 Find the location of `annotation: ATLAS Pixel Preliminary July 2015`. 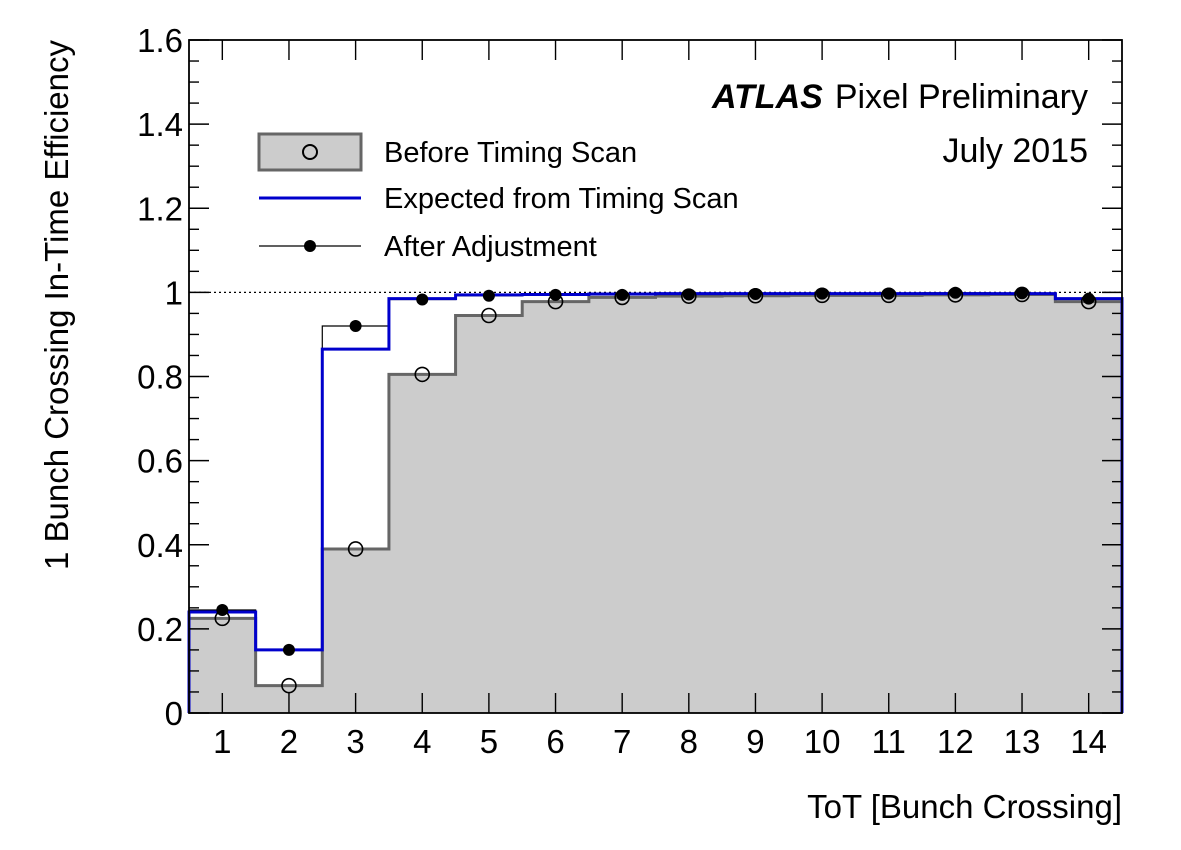

annotation: ATLAS Pixel Preliminary July 2015 is located at coordinates (899, 124).